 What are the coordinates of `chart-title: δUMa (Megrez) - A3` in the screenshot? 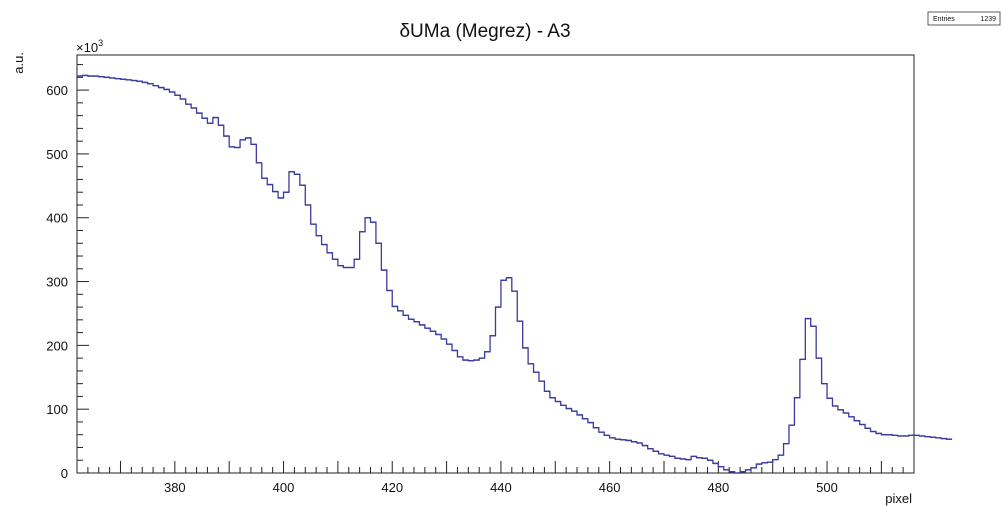 It's located at (484, 31).